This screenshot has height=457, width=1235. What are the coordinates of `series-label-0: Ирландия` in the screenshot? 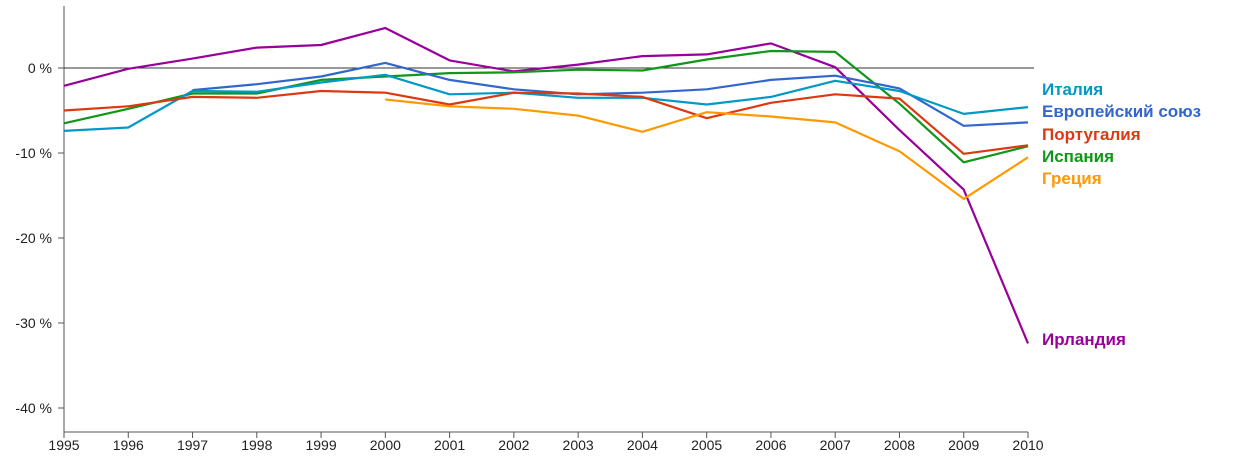 It's located at (1084, 339).